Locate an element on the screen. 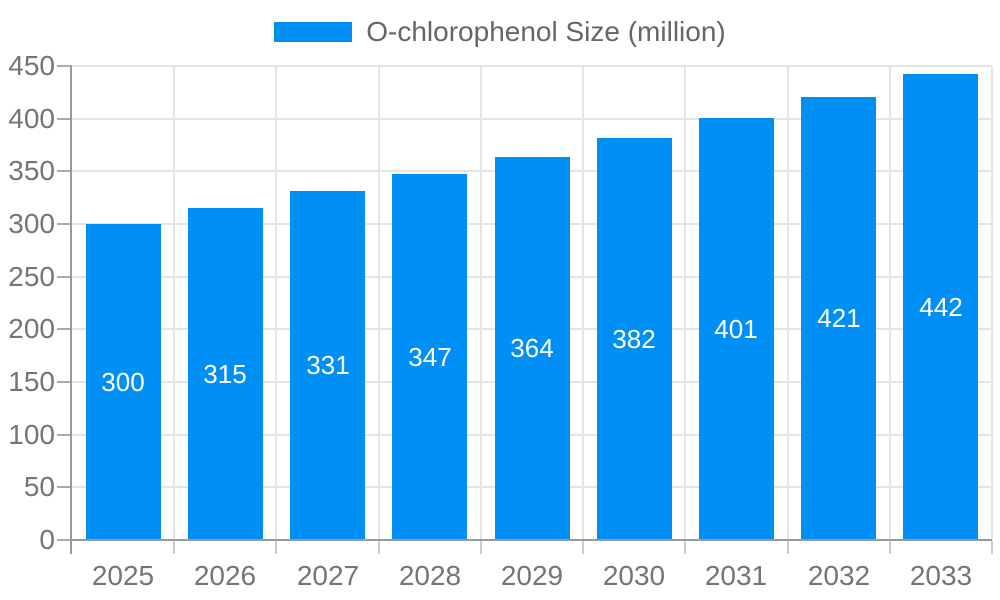  y-axis-label: 200 is located at coordinates (31, 328).